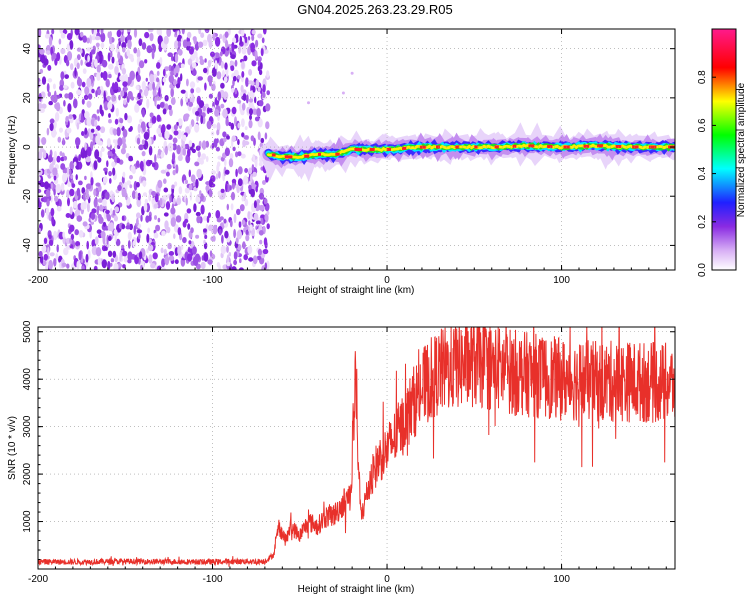  I want to click on colorbar-tick-label: 0.2, so click(702, 221).